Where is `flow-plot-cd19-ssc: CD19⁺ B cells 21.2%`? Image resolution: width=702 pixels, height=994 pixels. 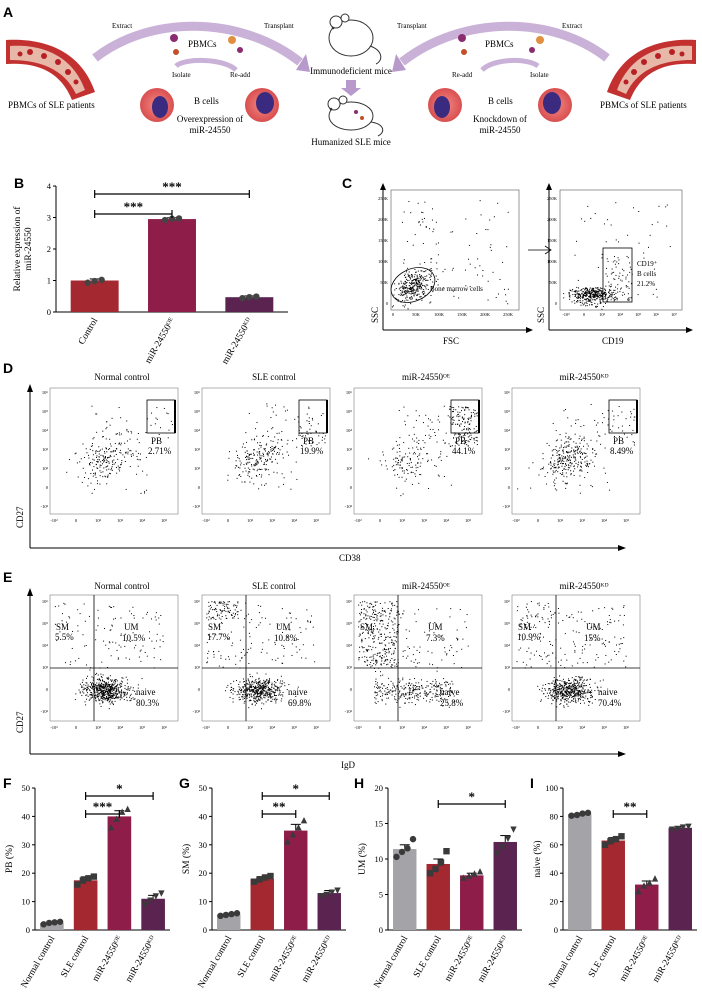 flow-plot-cd19-ssc: CD19⁺ B cells 21.2% is located at coordinates (621, 250).